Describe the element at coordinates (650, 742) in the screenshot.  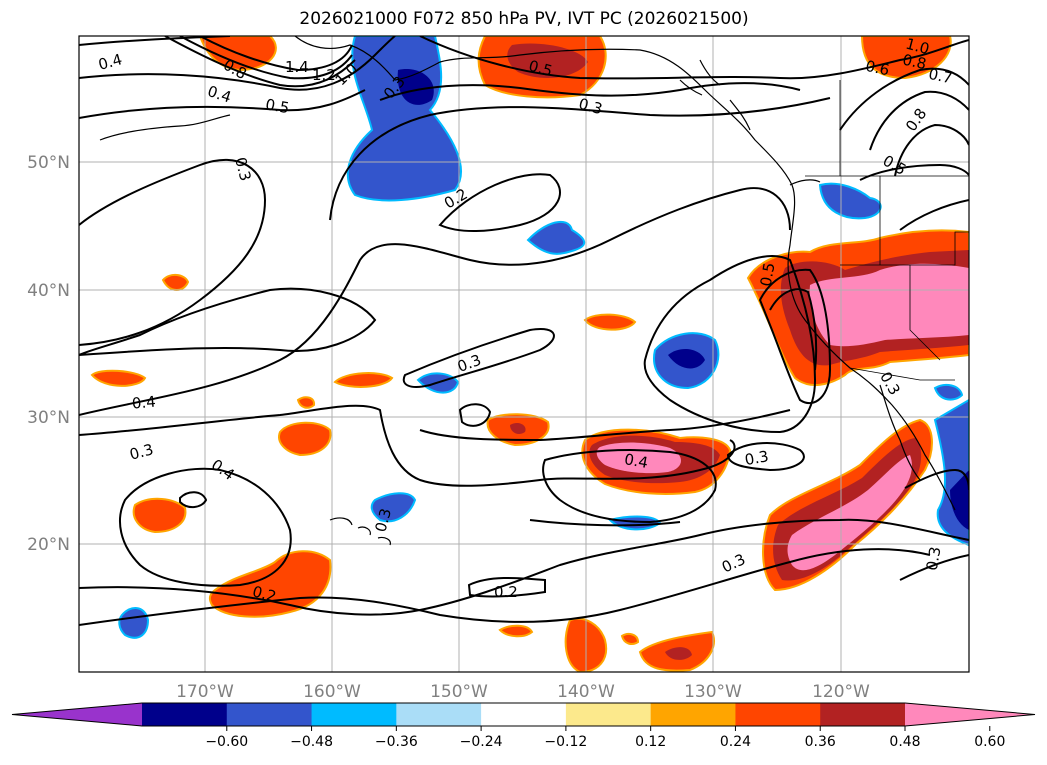
I see `colorbar-tick-label: 0.12` at that location.